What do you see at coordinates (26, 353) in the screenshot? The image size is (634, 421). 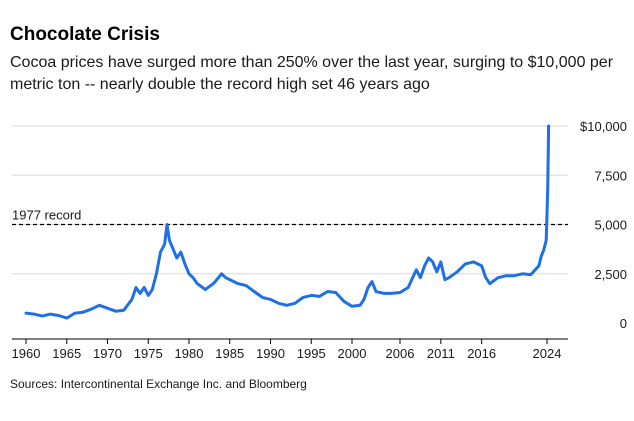 I see `x-tick-label: 1960` at bounding box center [26, 353].